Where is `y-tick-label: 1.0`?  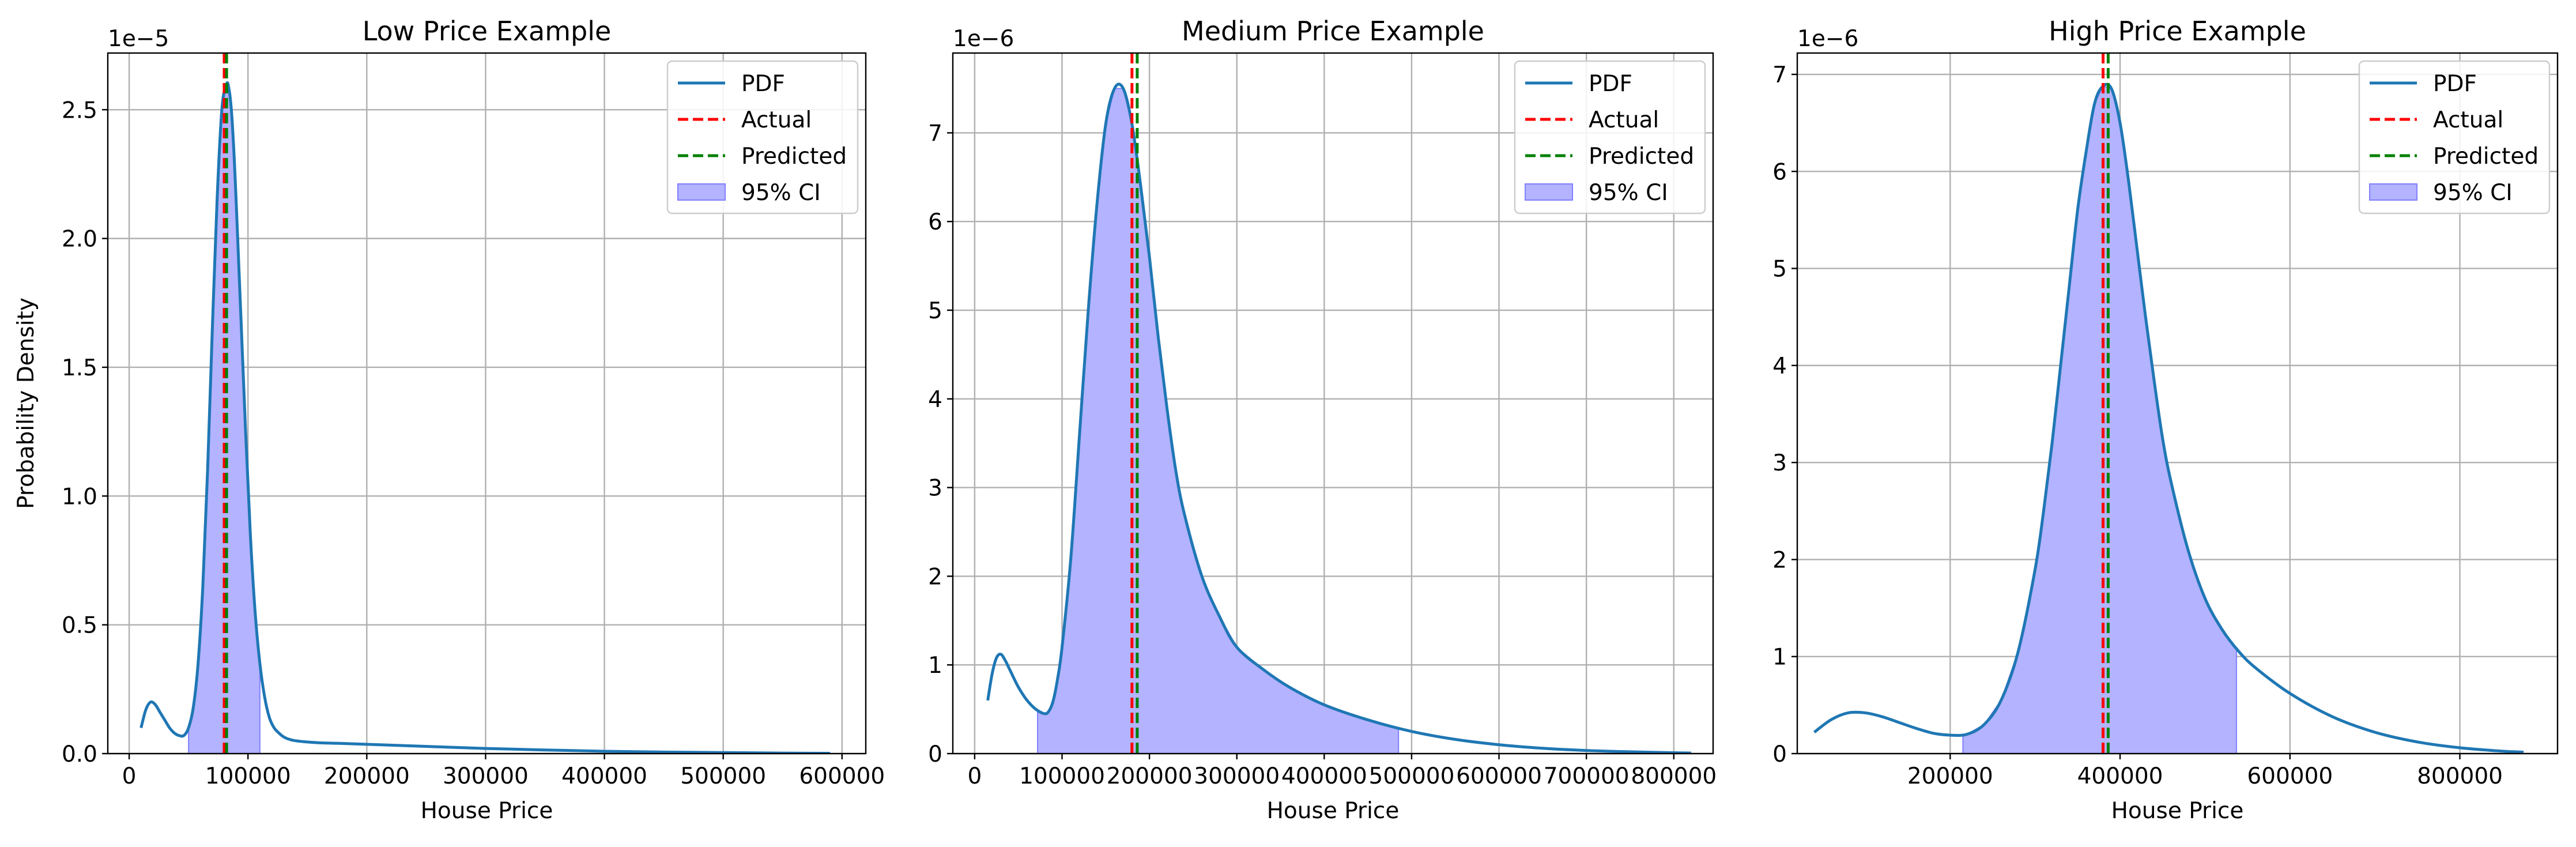 y-tick-label: 1.0 is located at coordinates (79, 497).